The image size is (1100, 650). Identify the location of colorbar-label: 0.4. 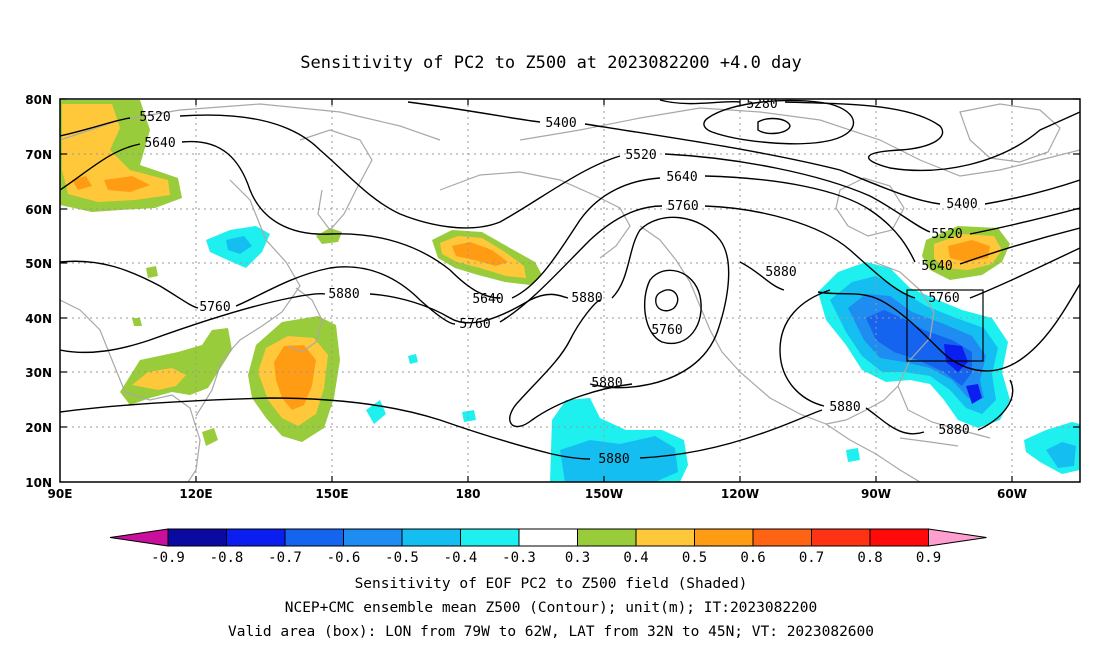
(635, 558).